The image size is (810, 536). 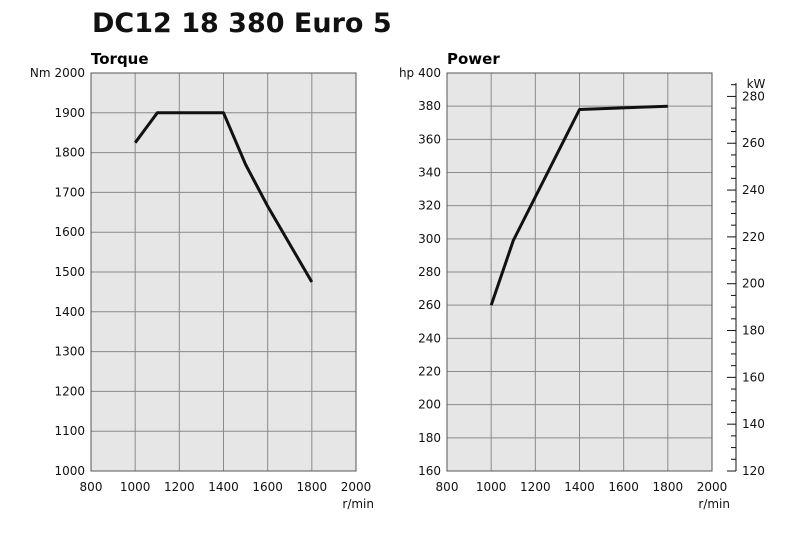 I want to click on chart1-y2-tick-label: 160, so click(x=753, y=377).